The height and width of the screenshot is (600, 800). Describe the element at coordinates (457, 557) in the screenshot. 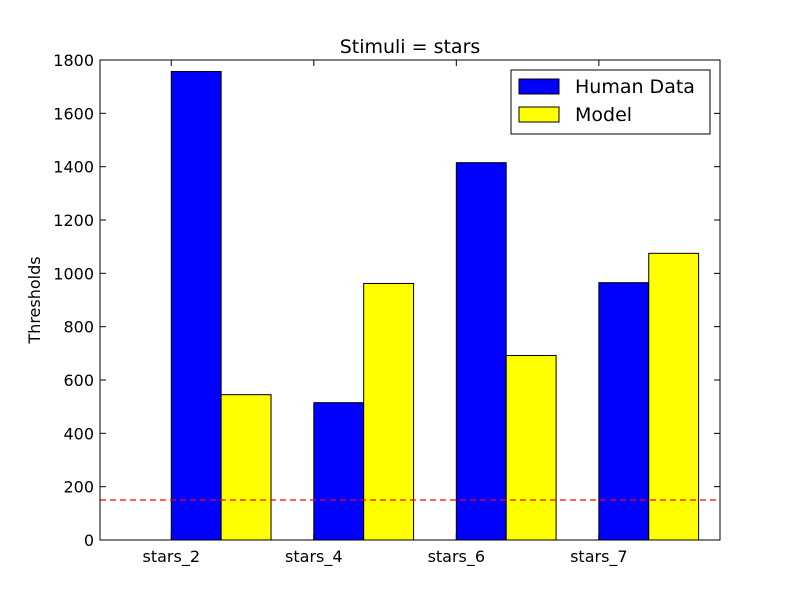

I see `x-tick-label: stars_6` at that location.